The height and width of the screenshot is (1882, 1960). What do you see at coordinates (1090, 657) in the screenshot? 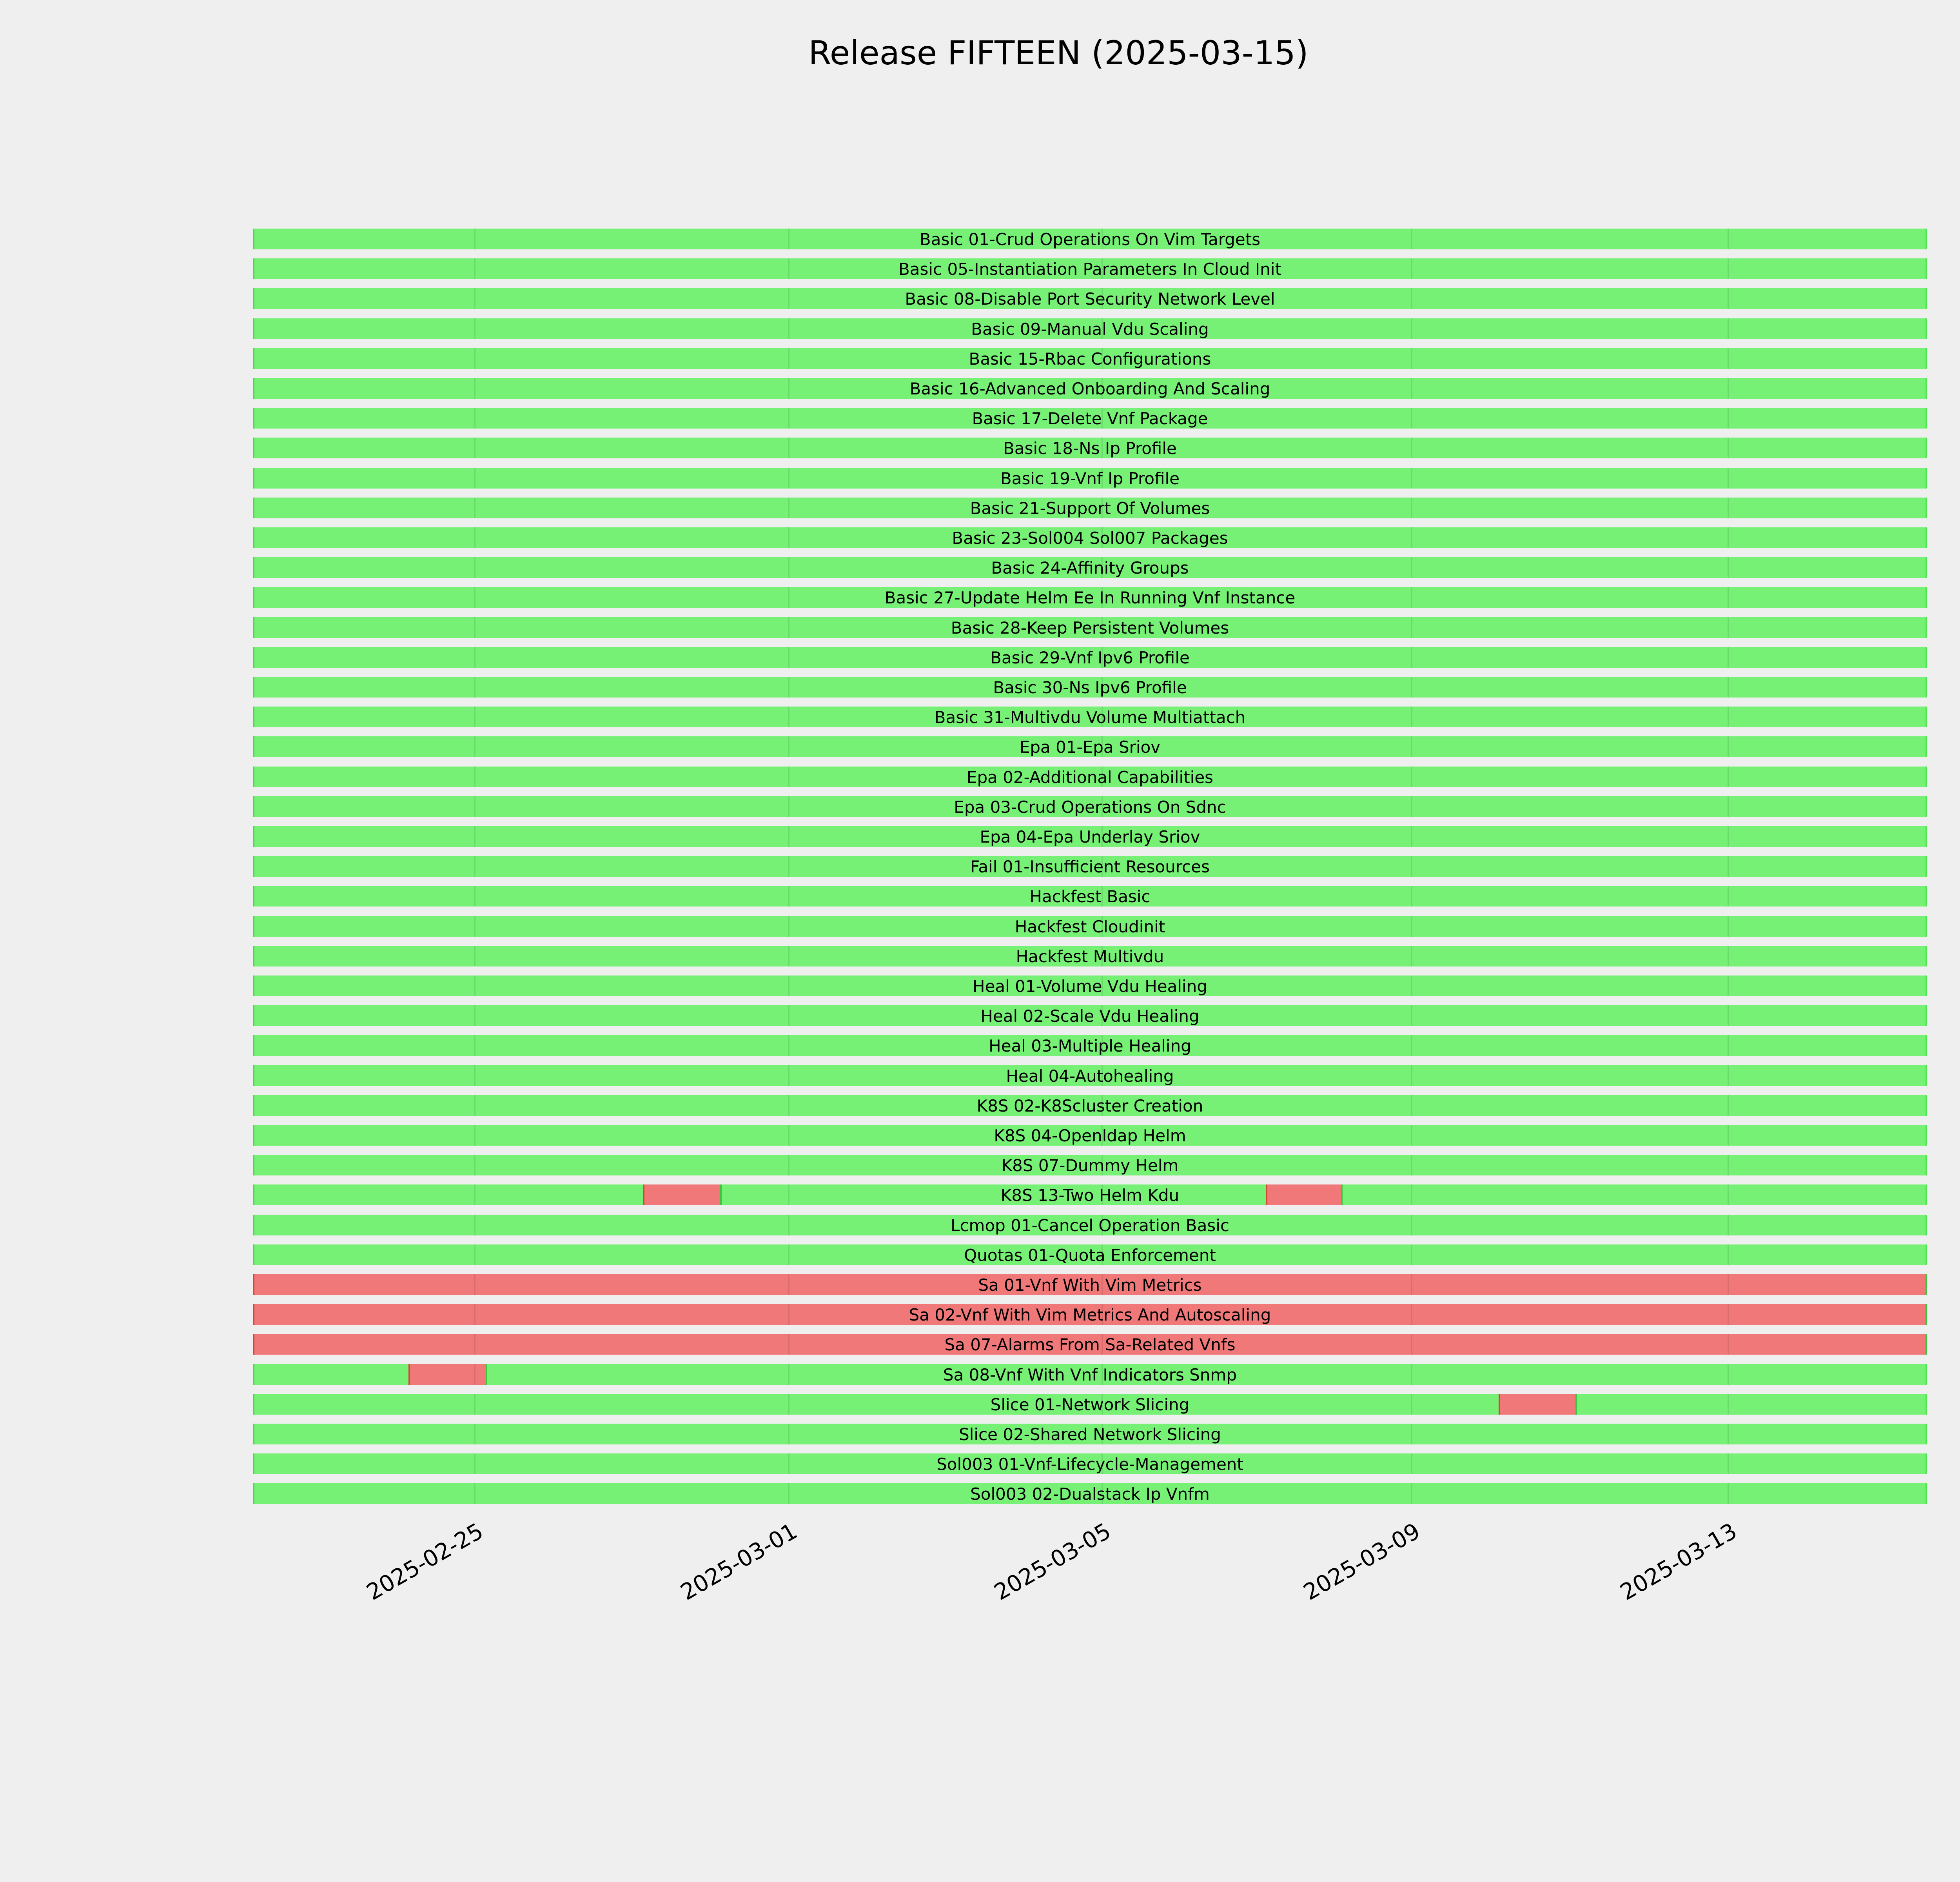
I see `task-label: Basic 29-Vnf Ipv6 Profile` at bounding box center [1090, 657].